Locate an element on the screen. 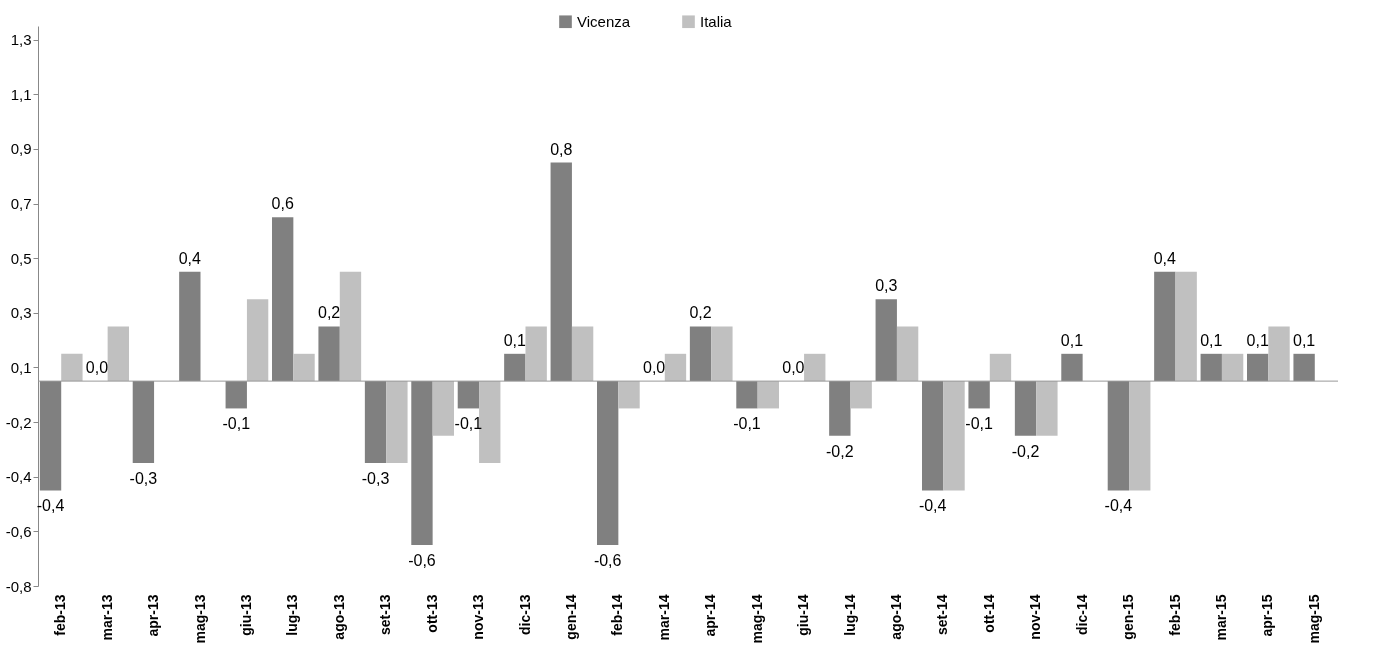 Image resolution: width=1379 pixels, height=654 pixels. x-tick-label: mag-13 is located at coordinates (199, 619).